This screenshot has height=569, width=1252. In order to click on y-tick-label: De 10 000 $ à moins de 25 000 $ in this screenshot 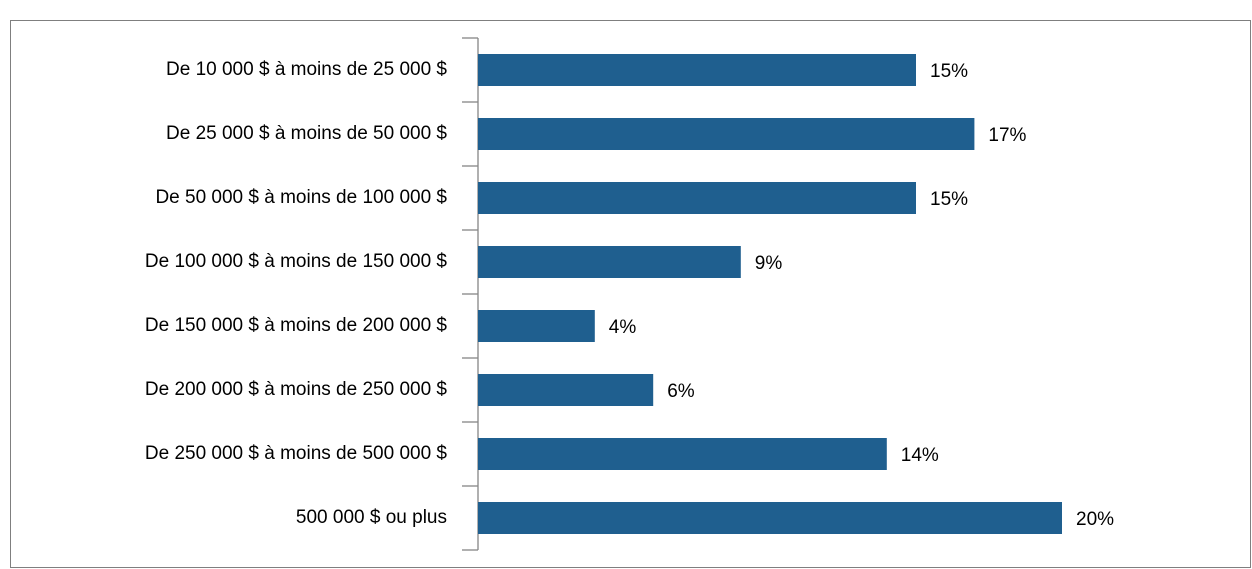, I will do `click(306, 69)`.